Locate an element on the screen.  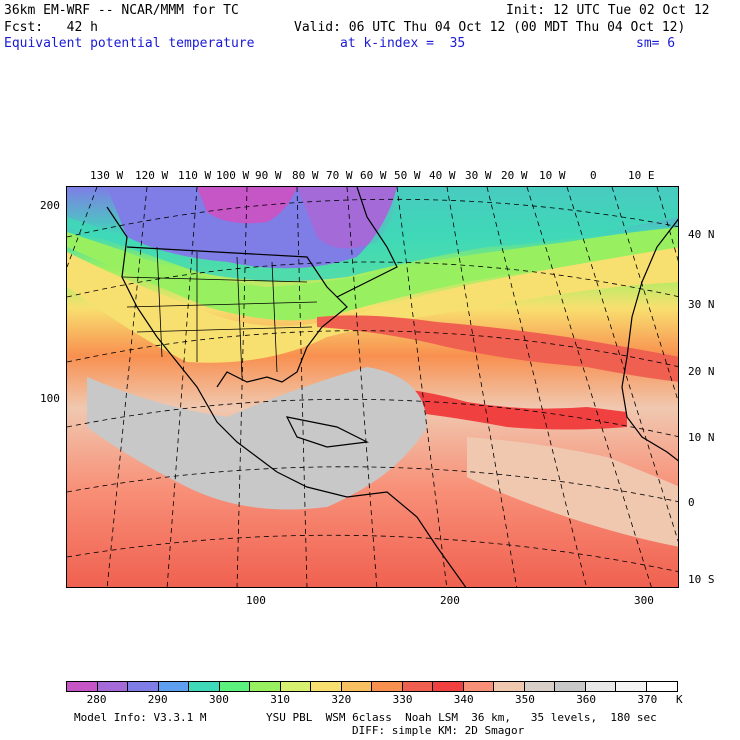
tropical-dry is located at coordinates (572, 492).